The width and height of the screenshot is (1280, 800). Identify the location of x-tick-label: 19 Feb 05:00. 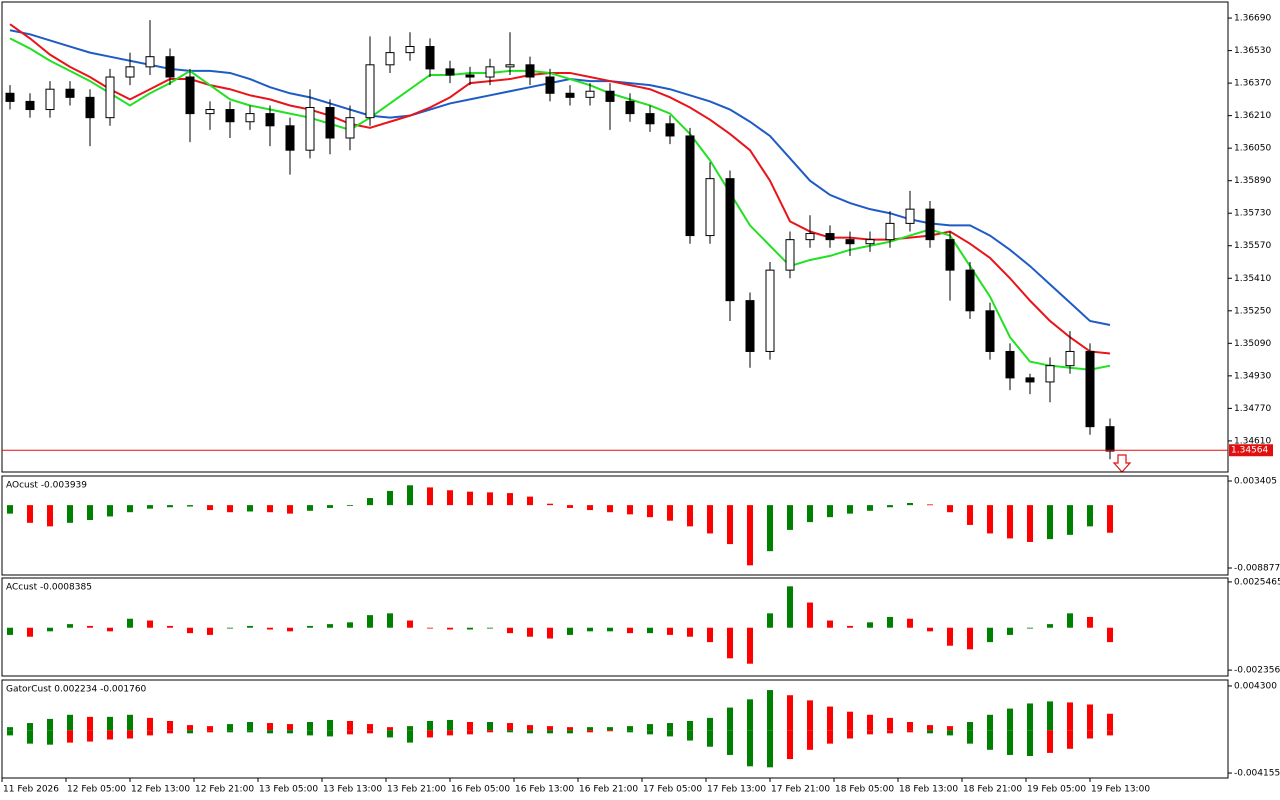
(1056, 790).